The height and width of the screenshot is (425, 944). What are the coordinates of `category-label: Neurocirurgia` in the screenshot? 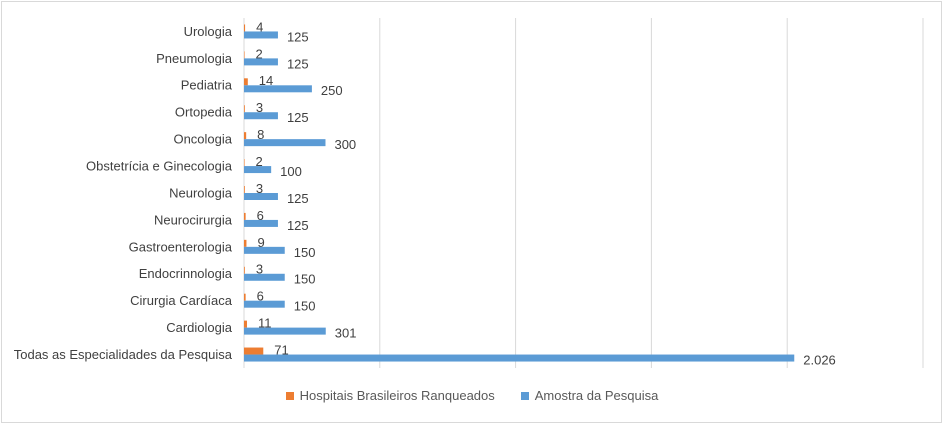 It's located at (193, 219).